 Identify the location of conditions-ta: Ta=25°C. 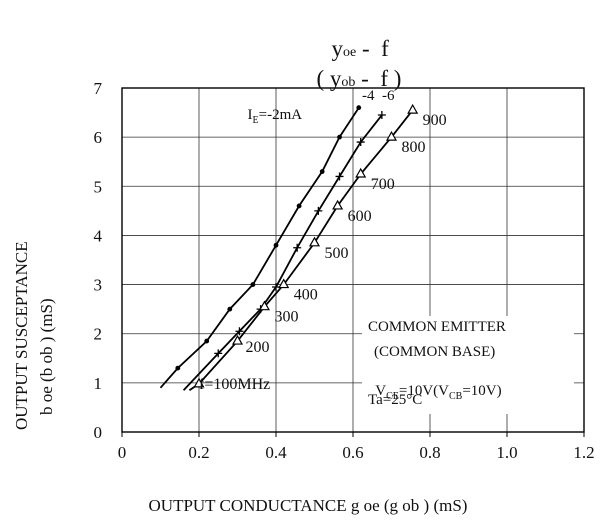
(395, 400).